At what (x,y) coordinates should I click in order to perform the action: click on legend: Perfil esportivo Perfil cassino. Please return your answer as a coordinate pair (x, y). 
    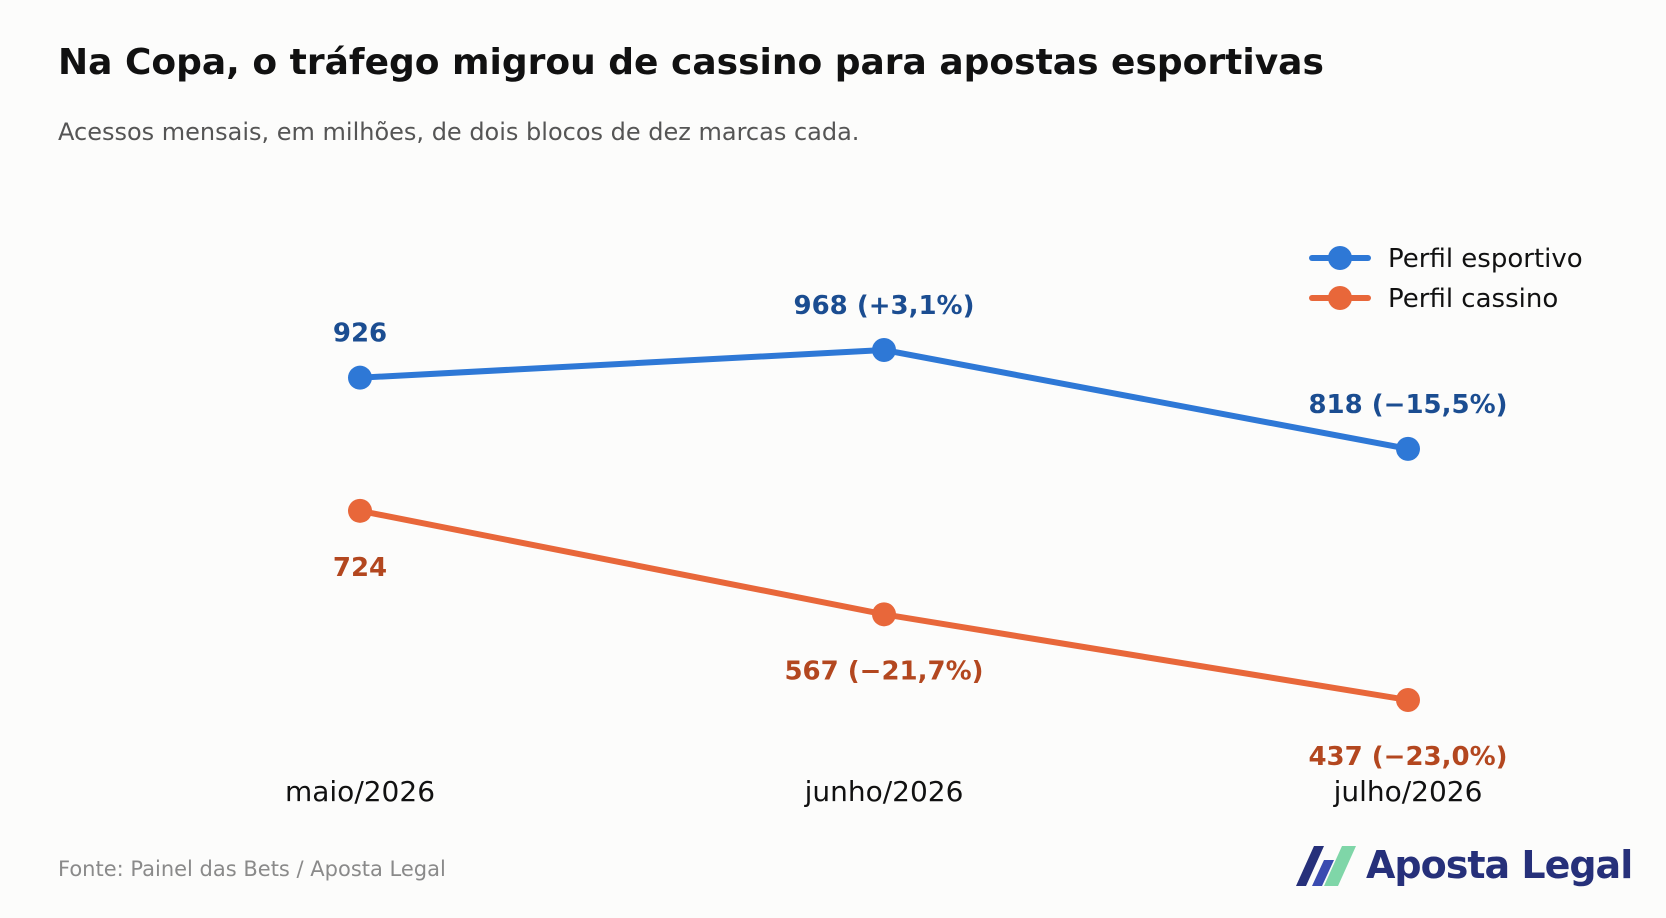
    Looking at the image, I should click on (1446, 279).